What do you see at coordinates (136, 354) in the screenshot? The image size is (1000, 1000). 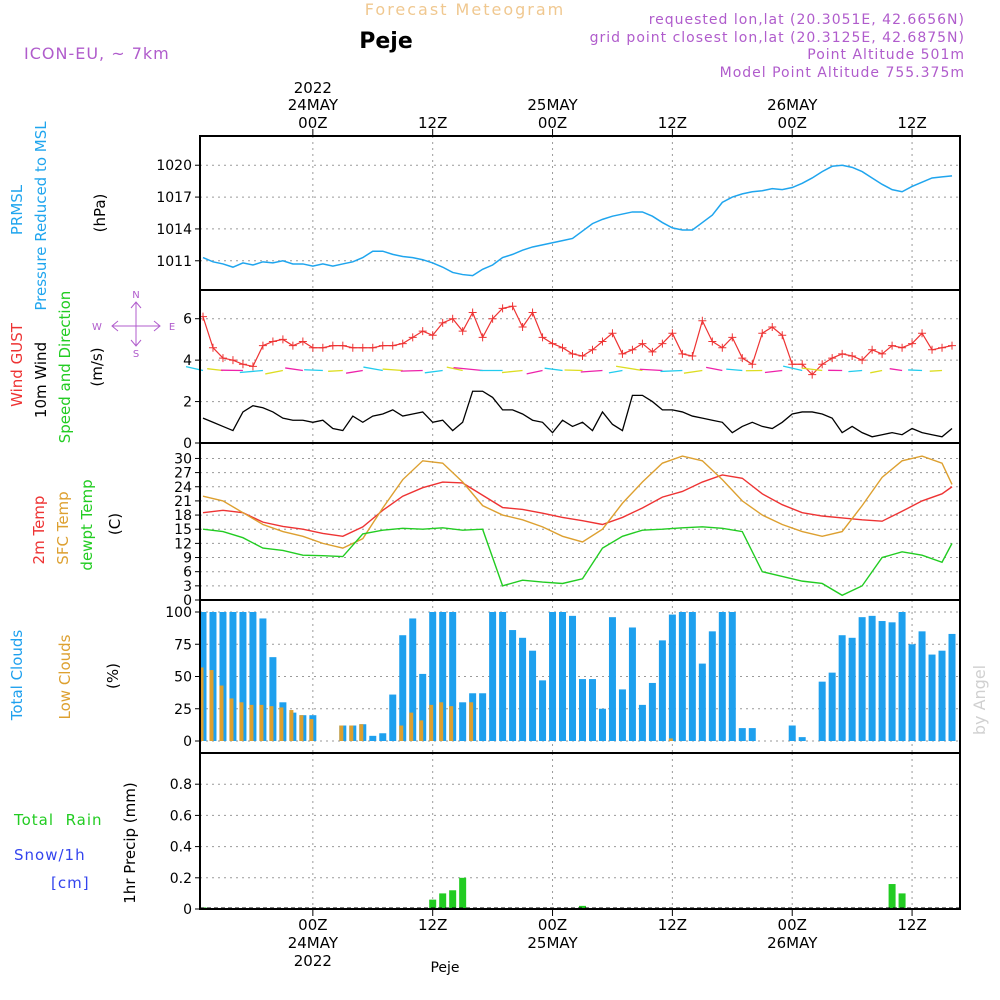 I see `compass-s: S` at bounding box center [136, 354].